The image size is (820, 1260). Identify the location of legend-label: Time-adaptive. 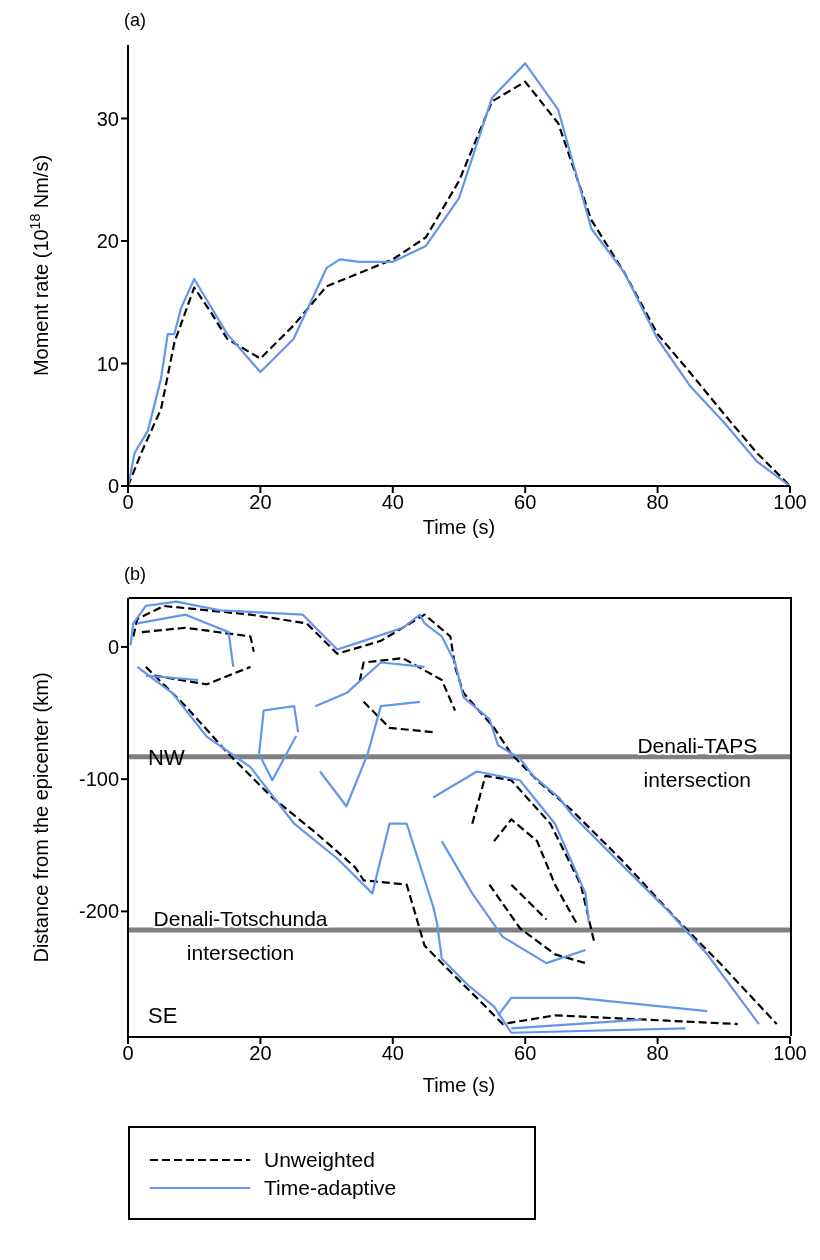
(330, 1188).